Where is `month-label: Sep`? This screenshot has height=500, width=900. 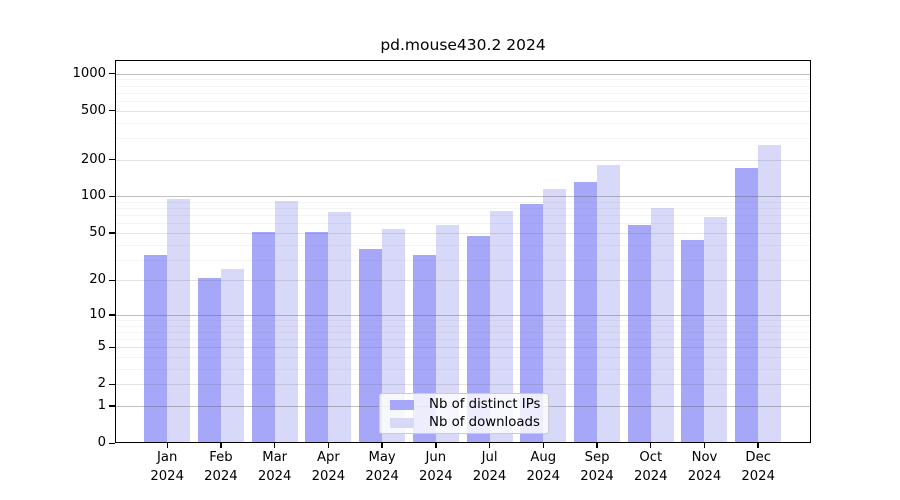 month-label: Sep is located at coordinates (597, 457).